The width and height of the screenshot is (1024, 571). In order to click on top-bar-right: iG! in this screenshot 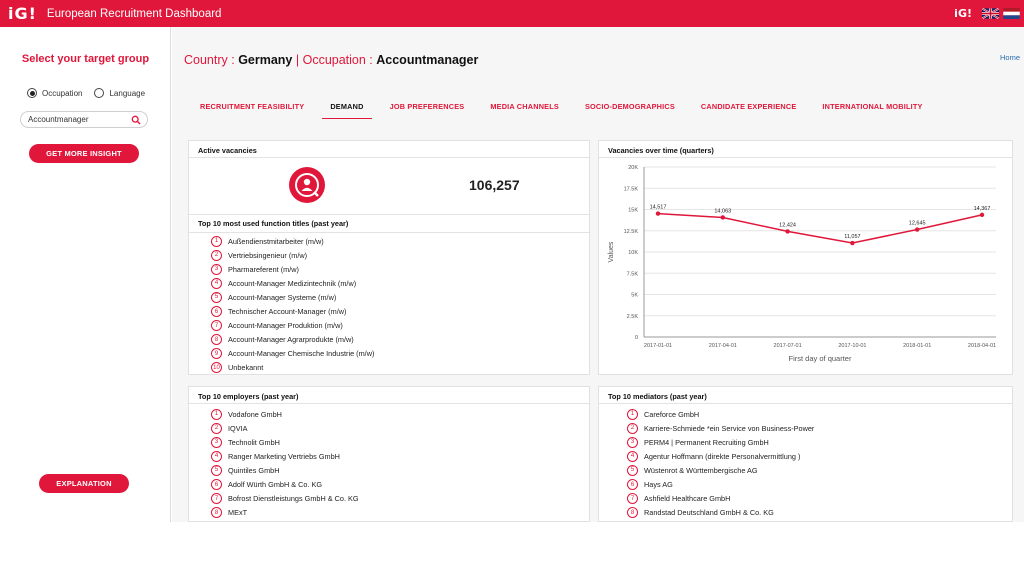, I will do `click(989, 13)`.